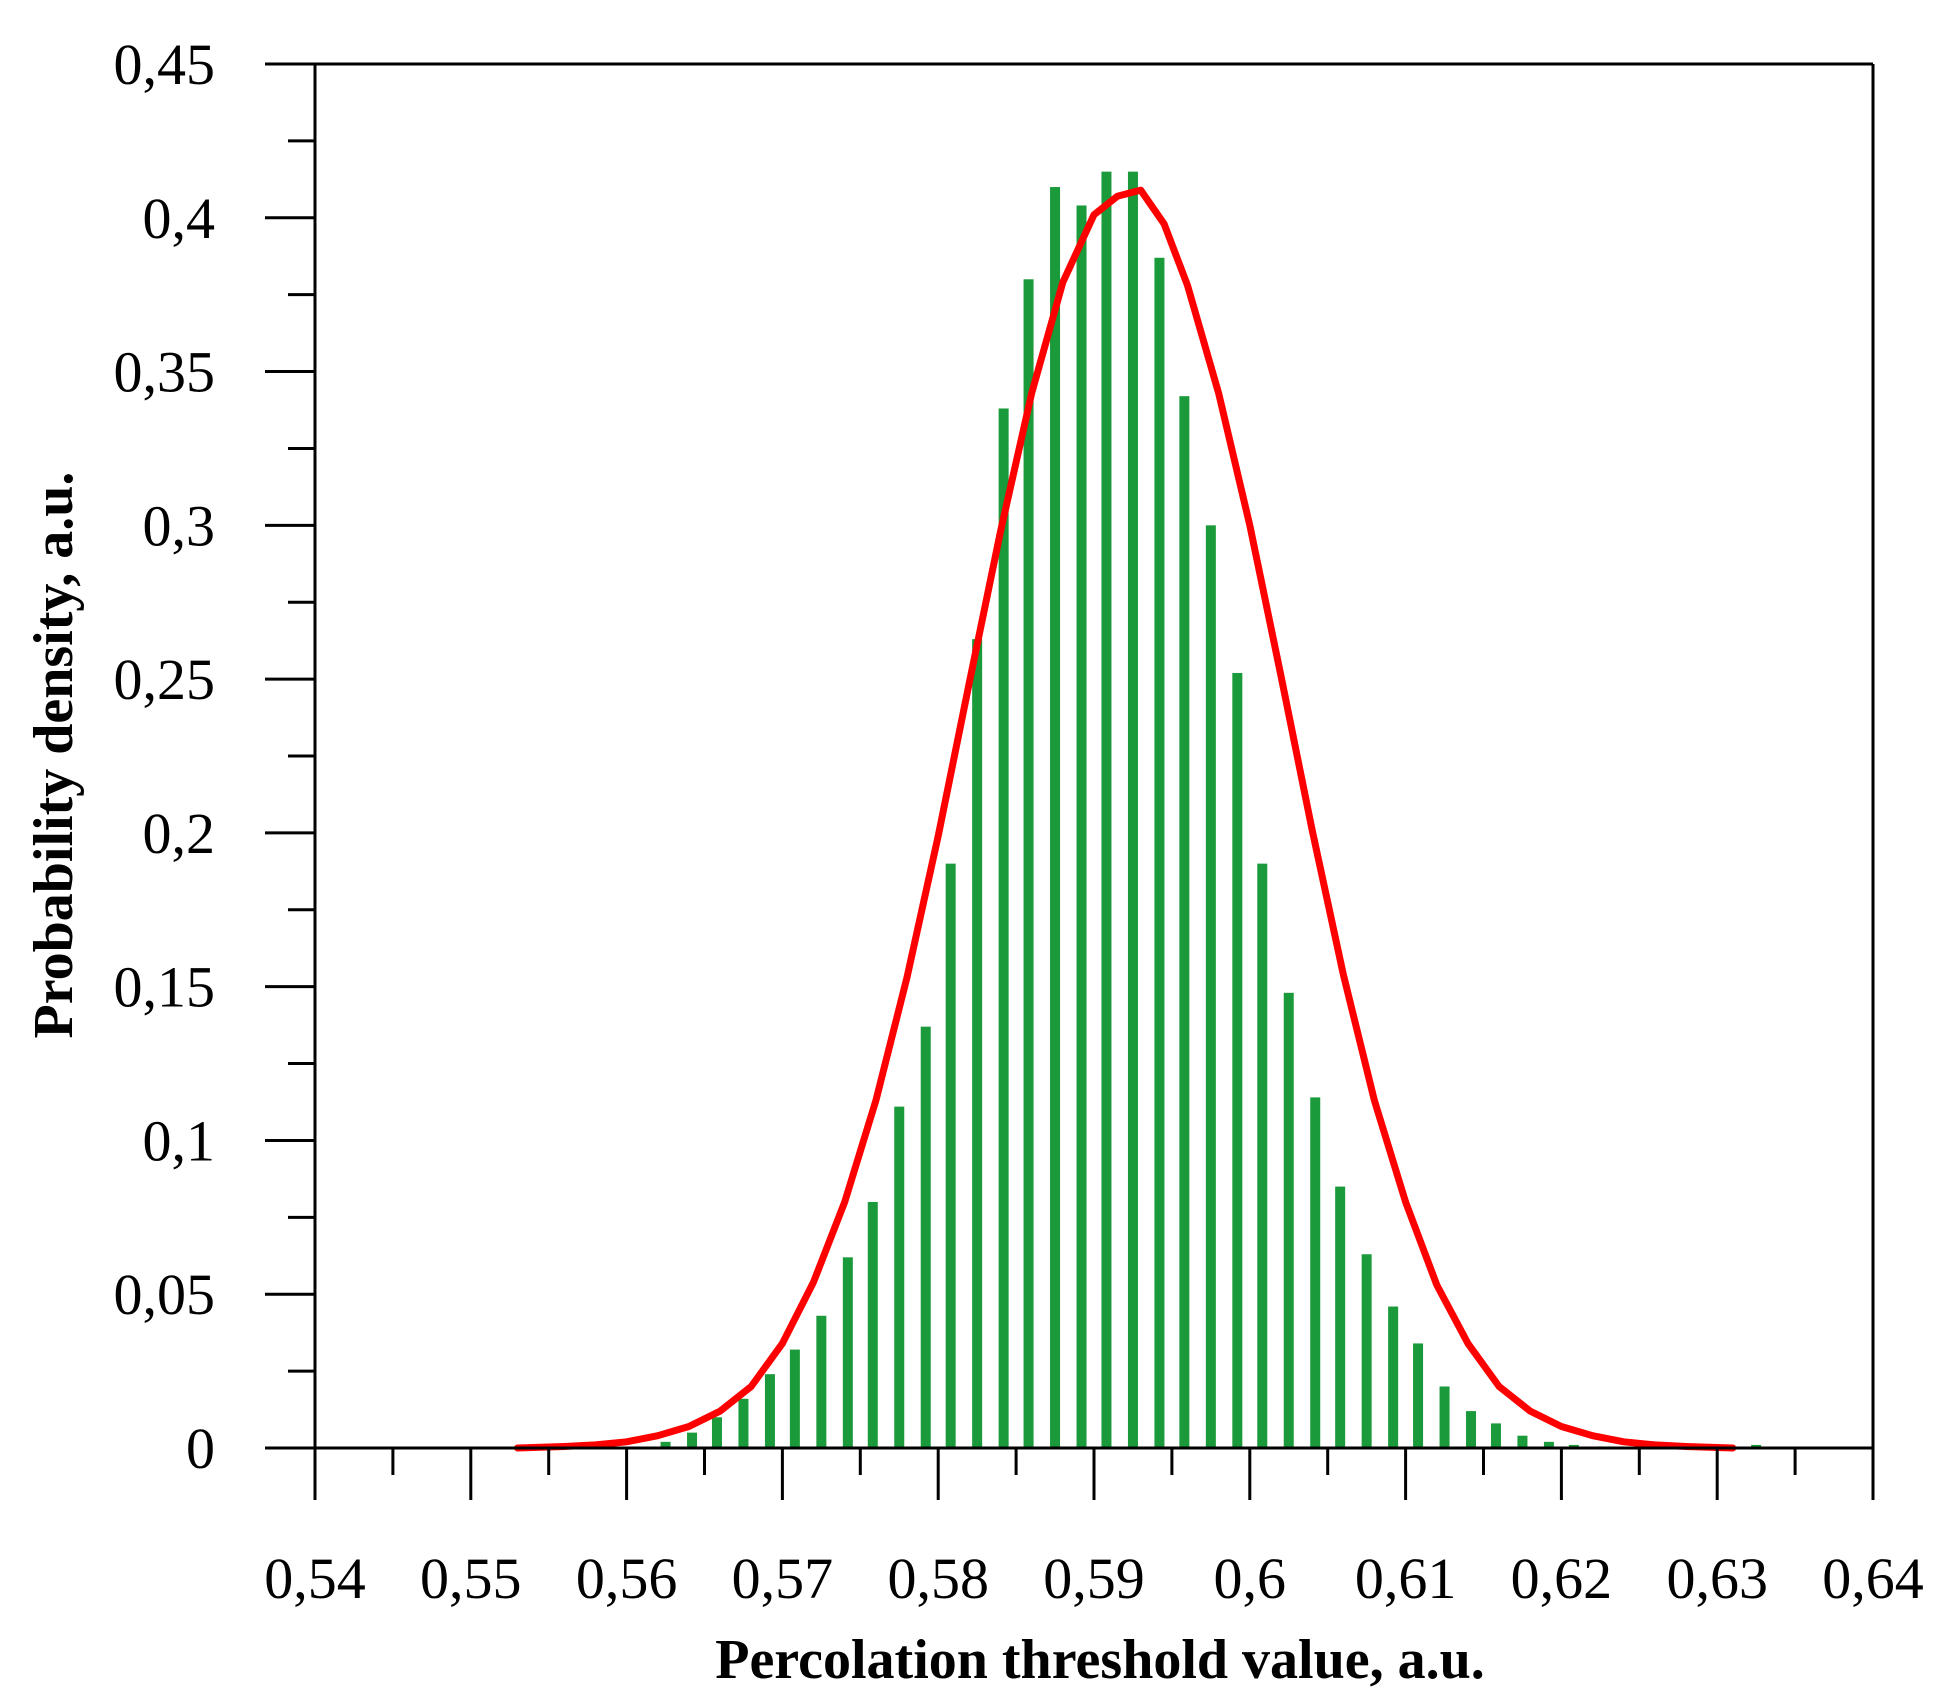  What do you see at coordinates (165, 372) in the screenshot?
I see `y-tick-label: 0,35` at bounding box center [165, 372].